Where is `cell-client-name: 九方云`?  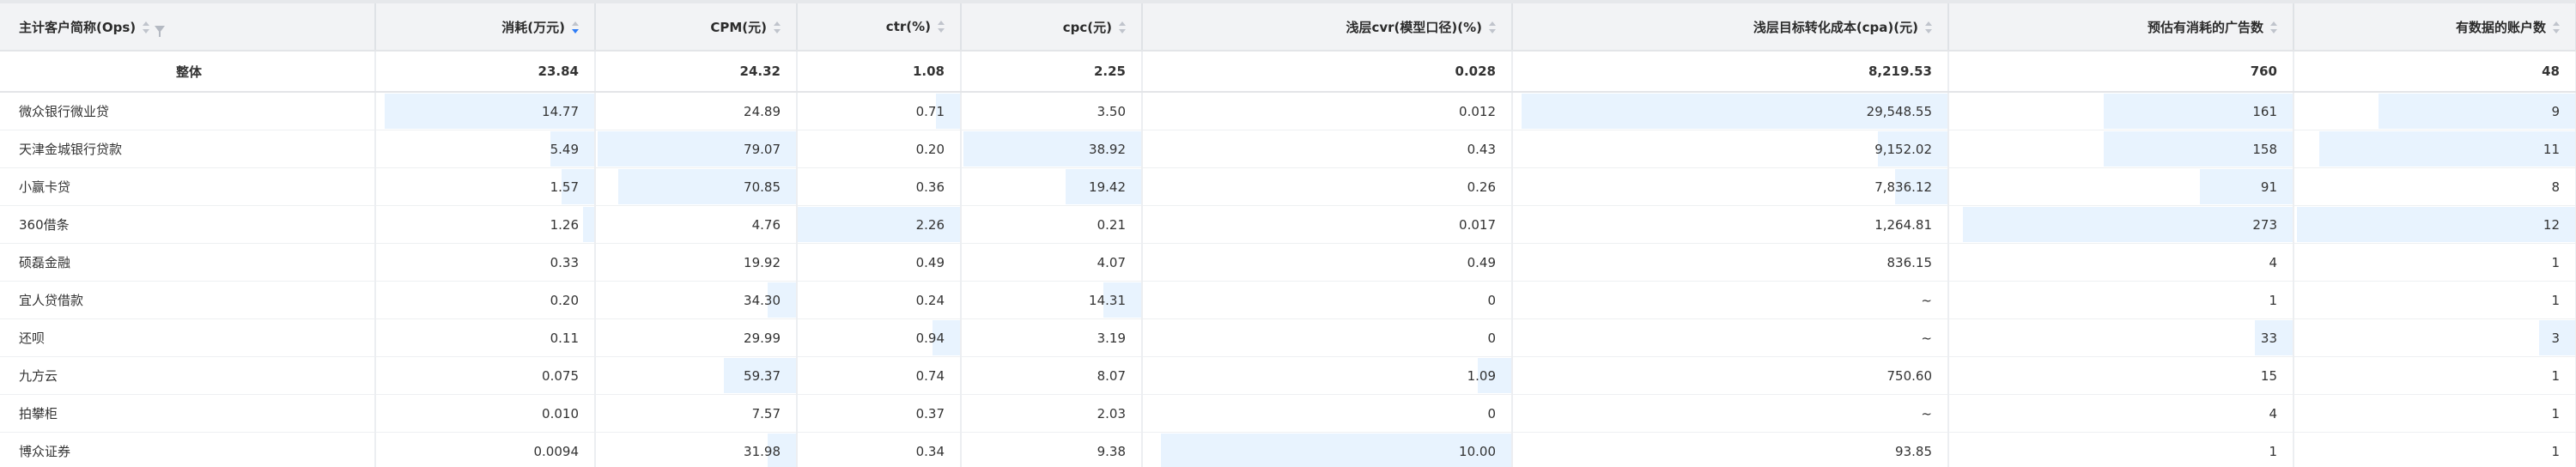 cell-client-name: 九方云 is located at coordinates (188, 375).